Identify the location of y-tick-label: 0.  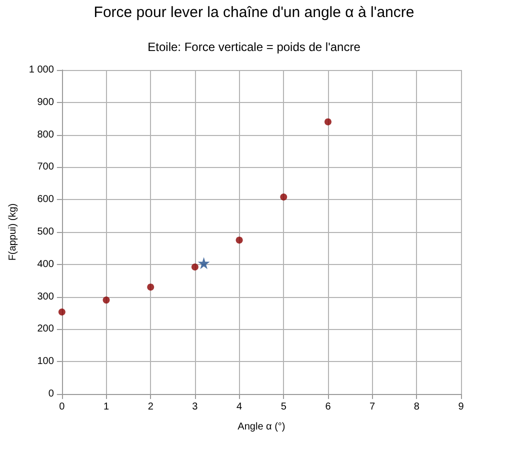
(51, 394).